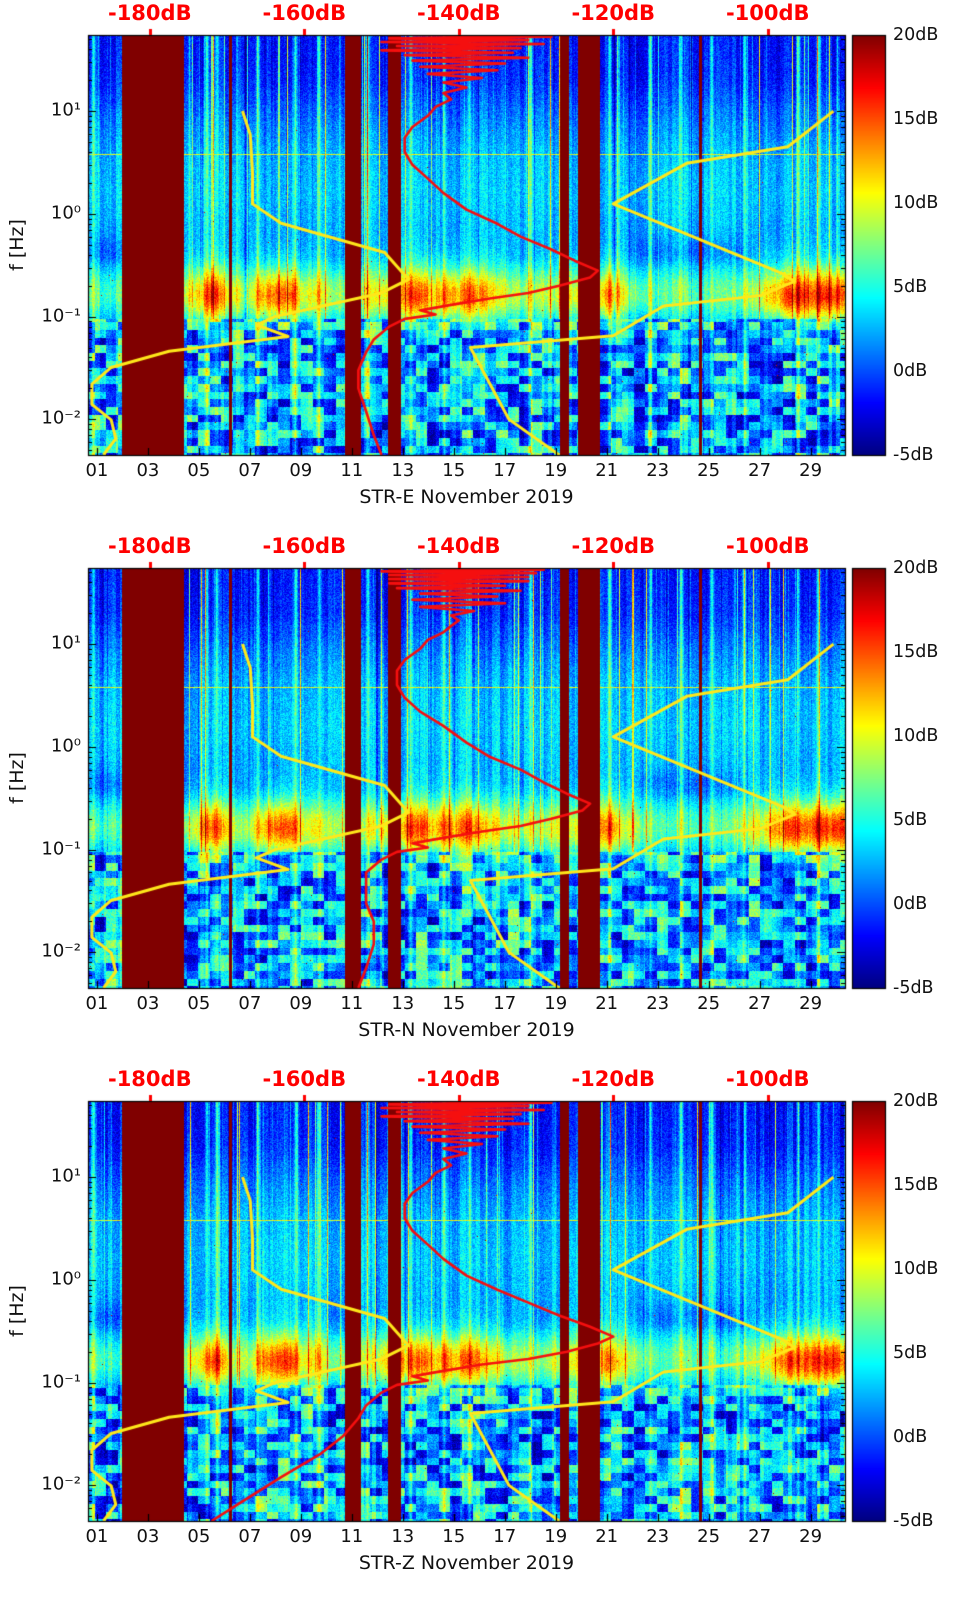 The image size is (962, 1599). Describe the element at coordinates (466, 497) in the screenshot. I see `panel-title: STR-E November 2019` at that location.